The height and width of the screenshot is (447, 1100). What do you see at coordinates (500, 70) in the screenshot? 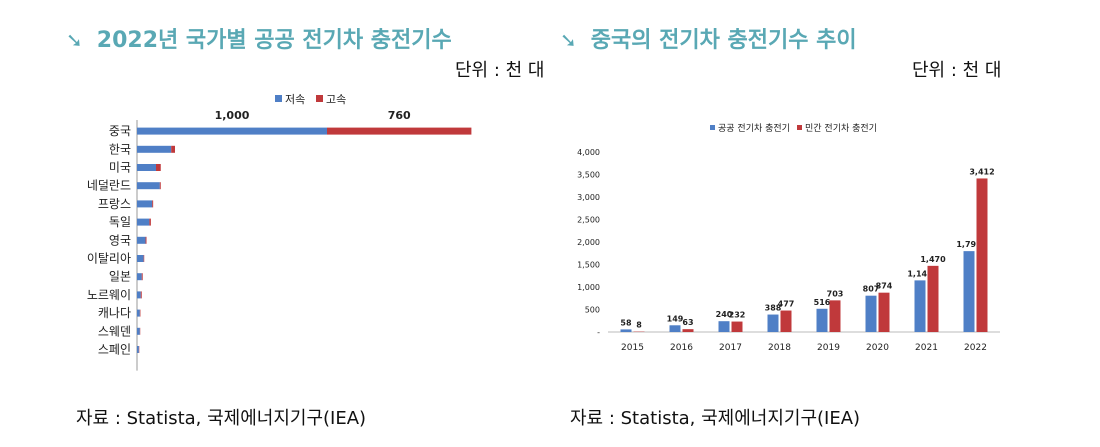
I see `left-unit-label: 단위 : 천 대` at bounding box center [500, 70].